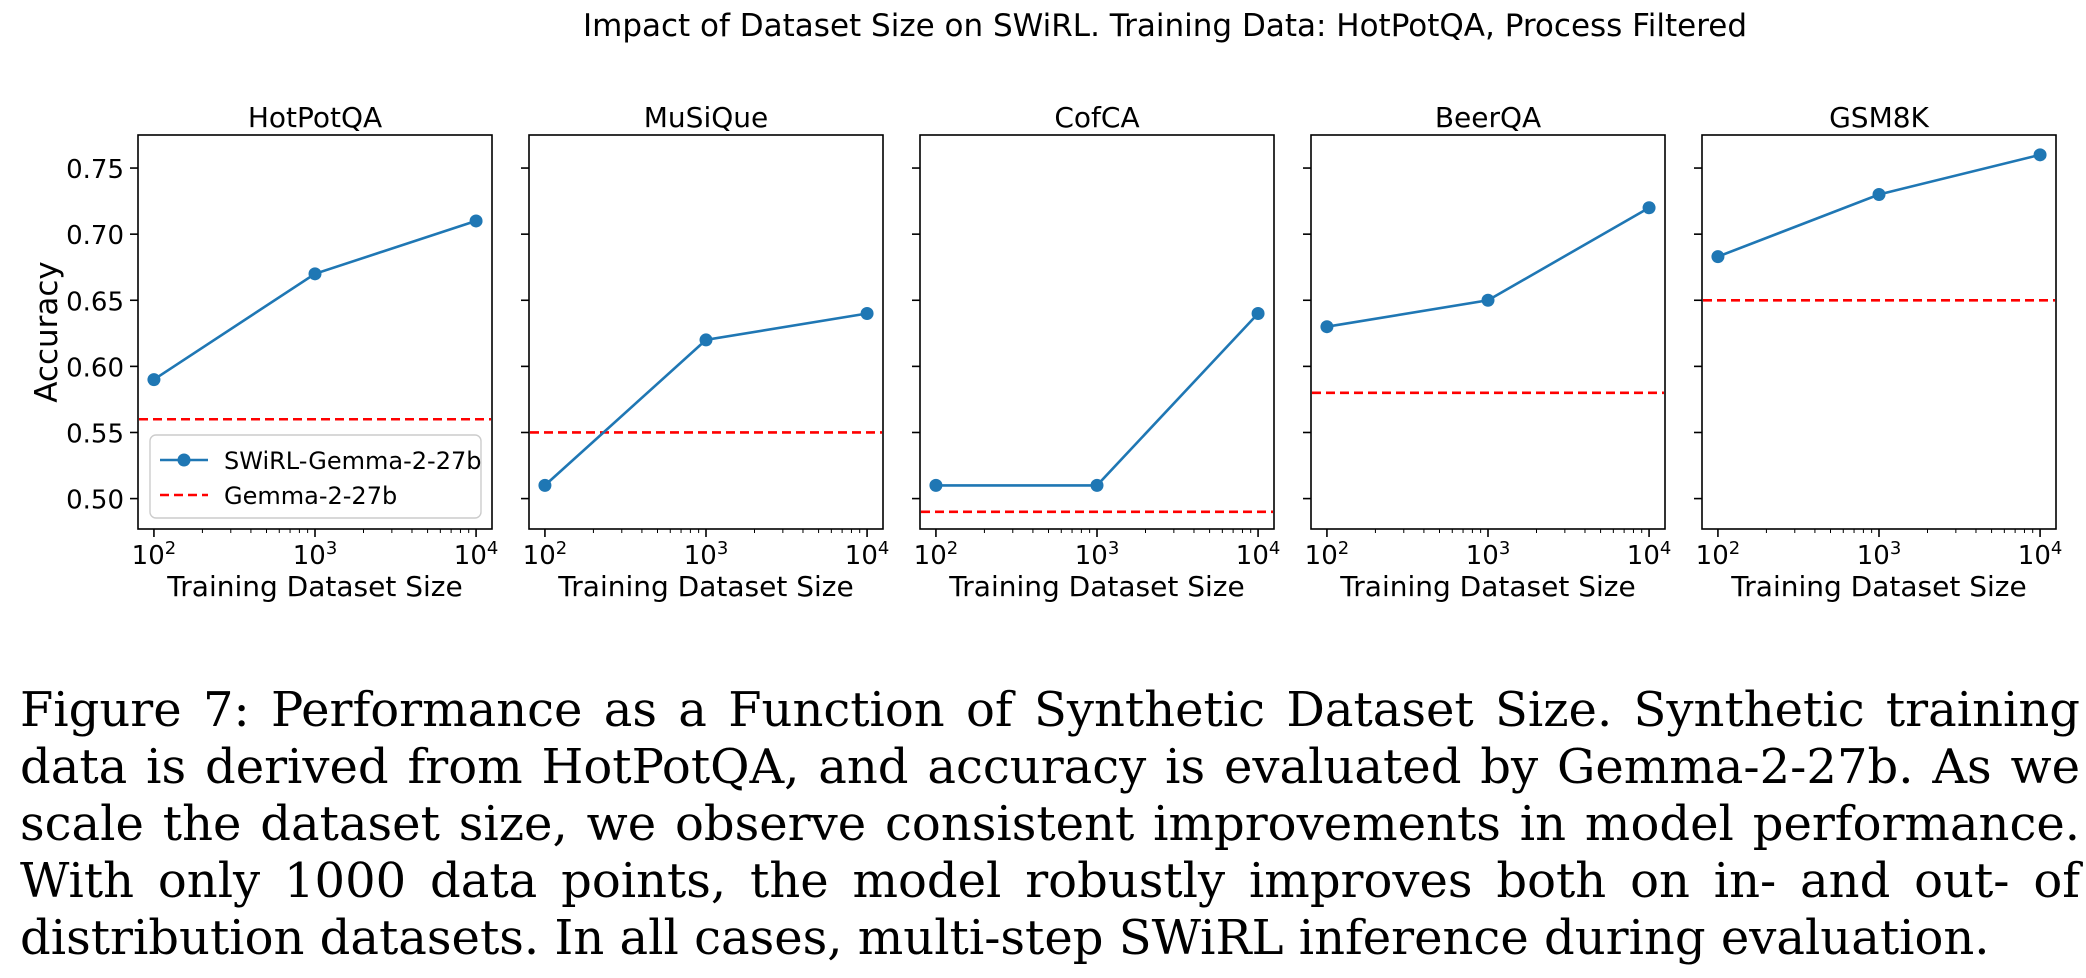  Describe the element at coordinates (95, 501) in the screenshot. I see `y-tick-label: 0.50` at that location.